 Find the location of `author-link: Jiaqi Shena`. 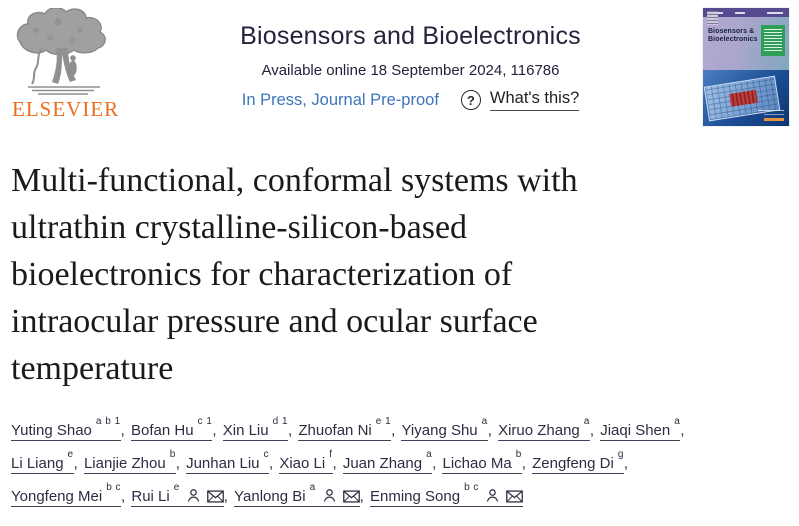

author-link: Jiaqi Shena is located at coordinates (640, 428).